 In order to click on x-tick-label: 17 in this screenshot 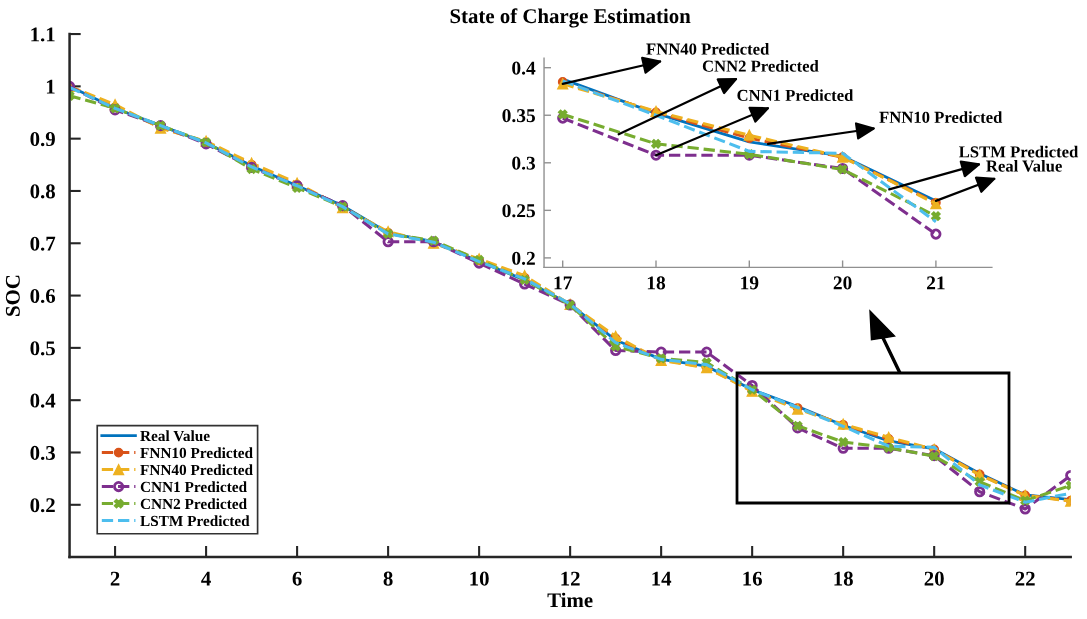, I will do `click(563, 283)`.